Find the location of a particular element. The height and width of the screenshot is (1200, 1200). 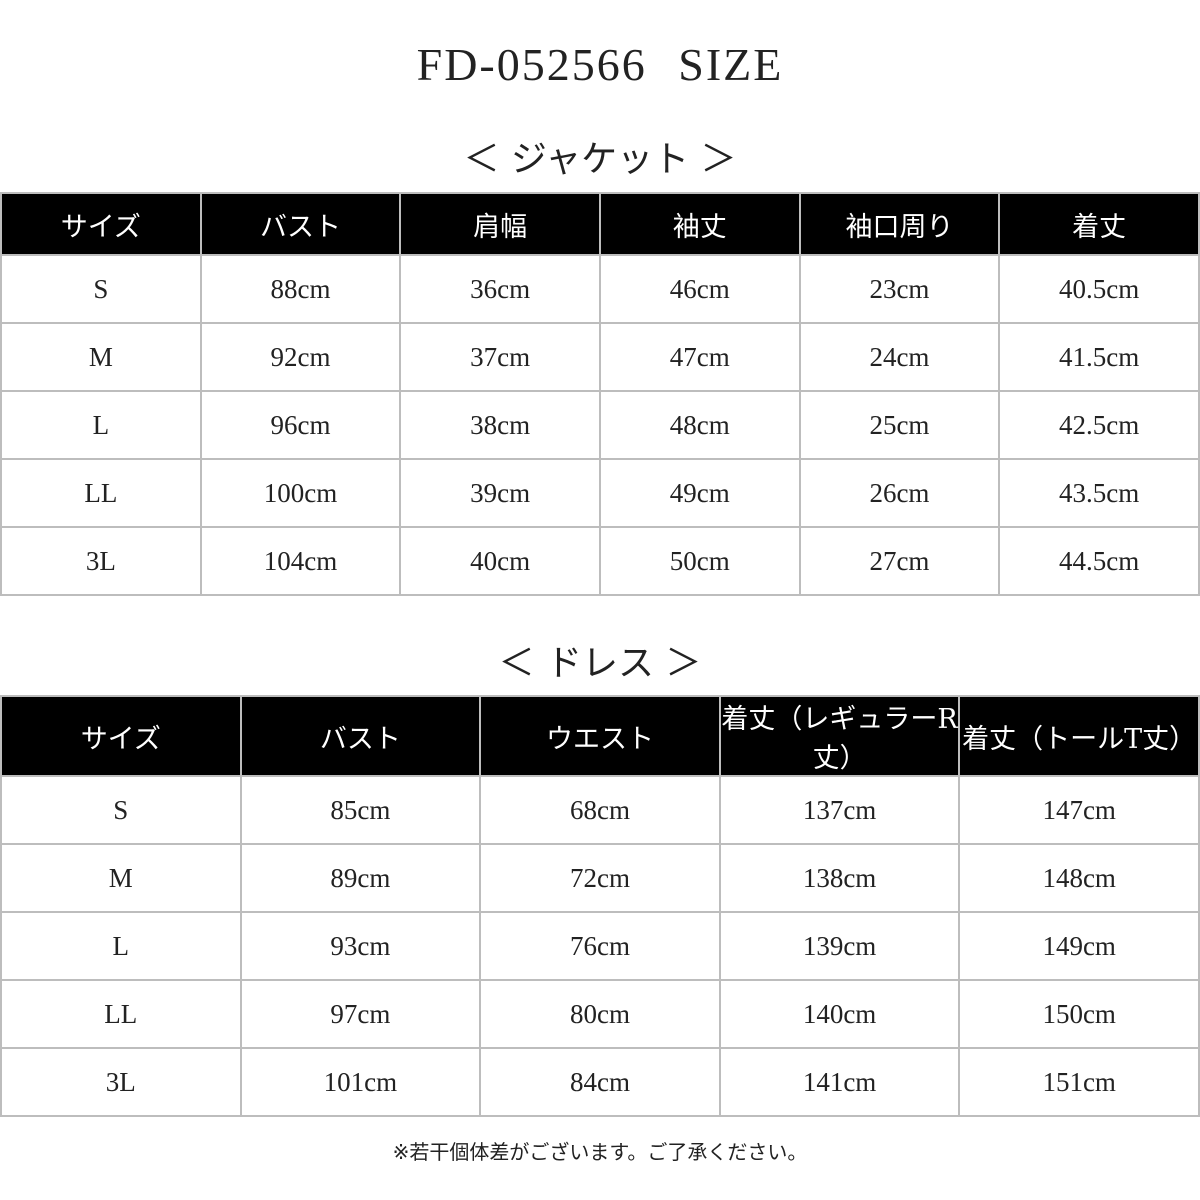

measurement-cell: 151cm is located at coordinates (1079, 1082).